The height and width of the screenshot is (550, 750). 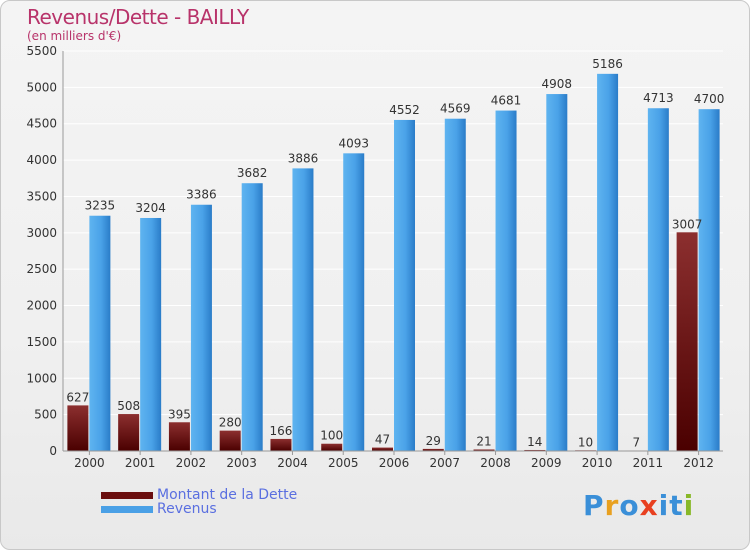 What do you see at coordinates (303, 158) in the screenshot?
I see `revenus-value-label: 3886` at bounding box center [303, 158].